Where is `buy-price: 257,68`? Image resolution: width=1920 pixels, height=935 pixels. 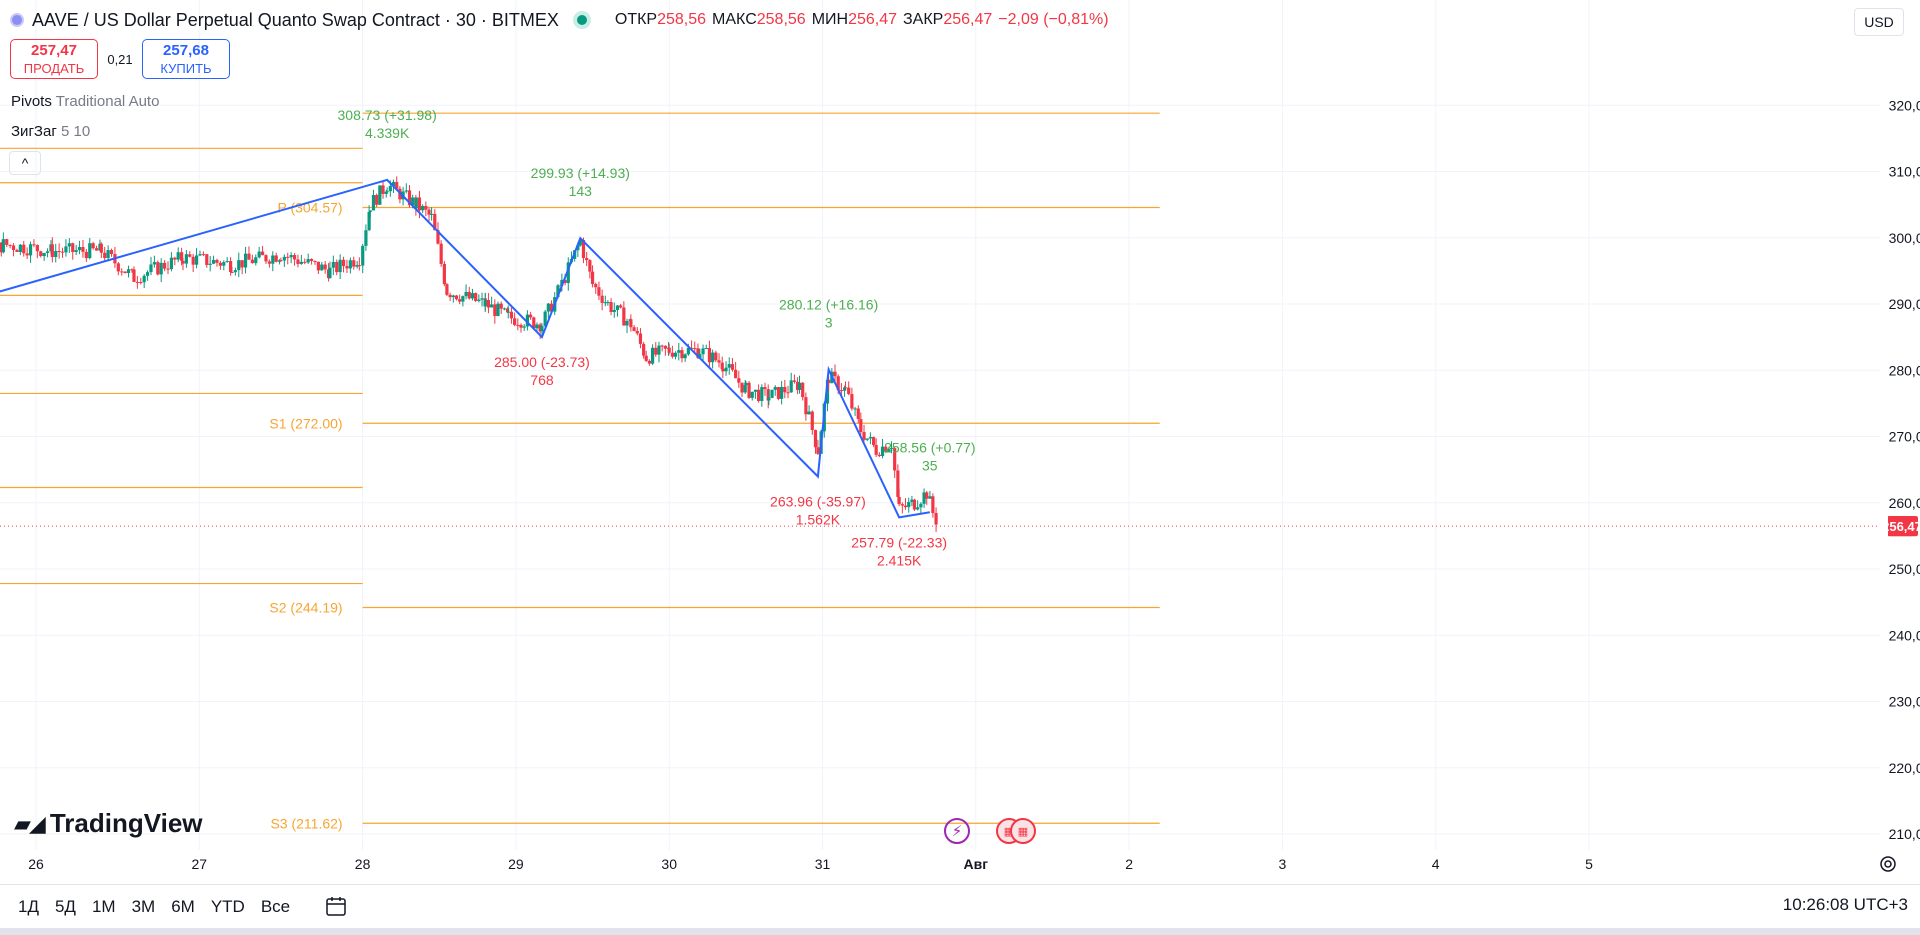 buy-price: 257,68 is located at coordinates (186, 50).